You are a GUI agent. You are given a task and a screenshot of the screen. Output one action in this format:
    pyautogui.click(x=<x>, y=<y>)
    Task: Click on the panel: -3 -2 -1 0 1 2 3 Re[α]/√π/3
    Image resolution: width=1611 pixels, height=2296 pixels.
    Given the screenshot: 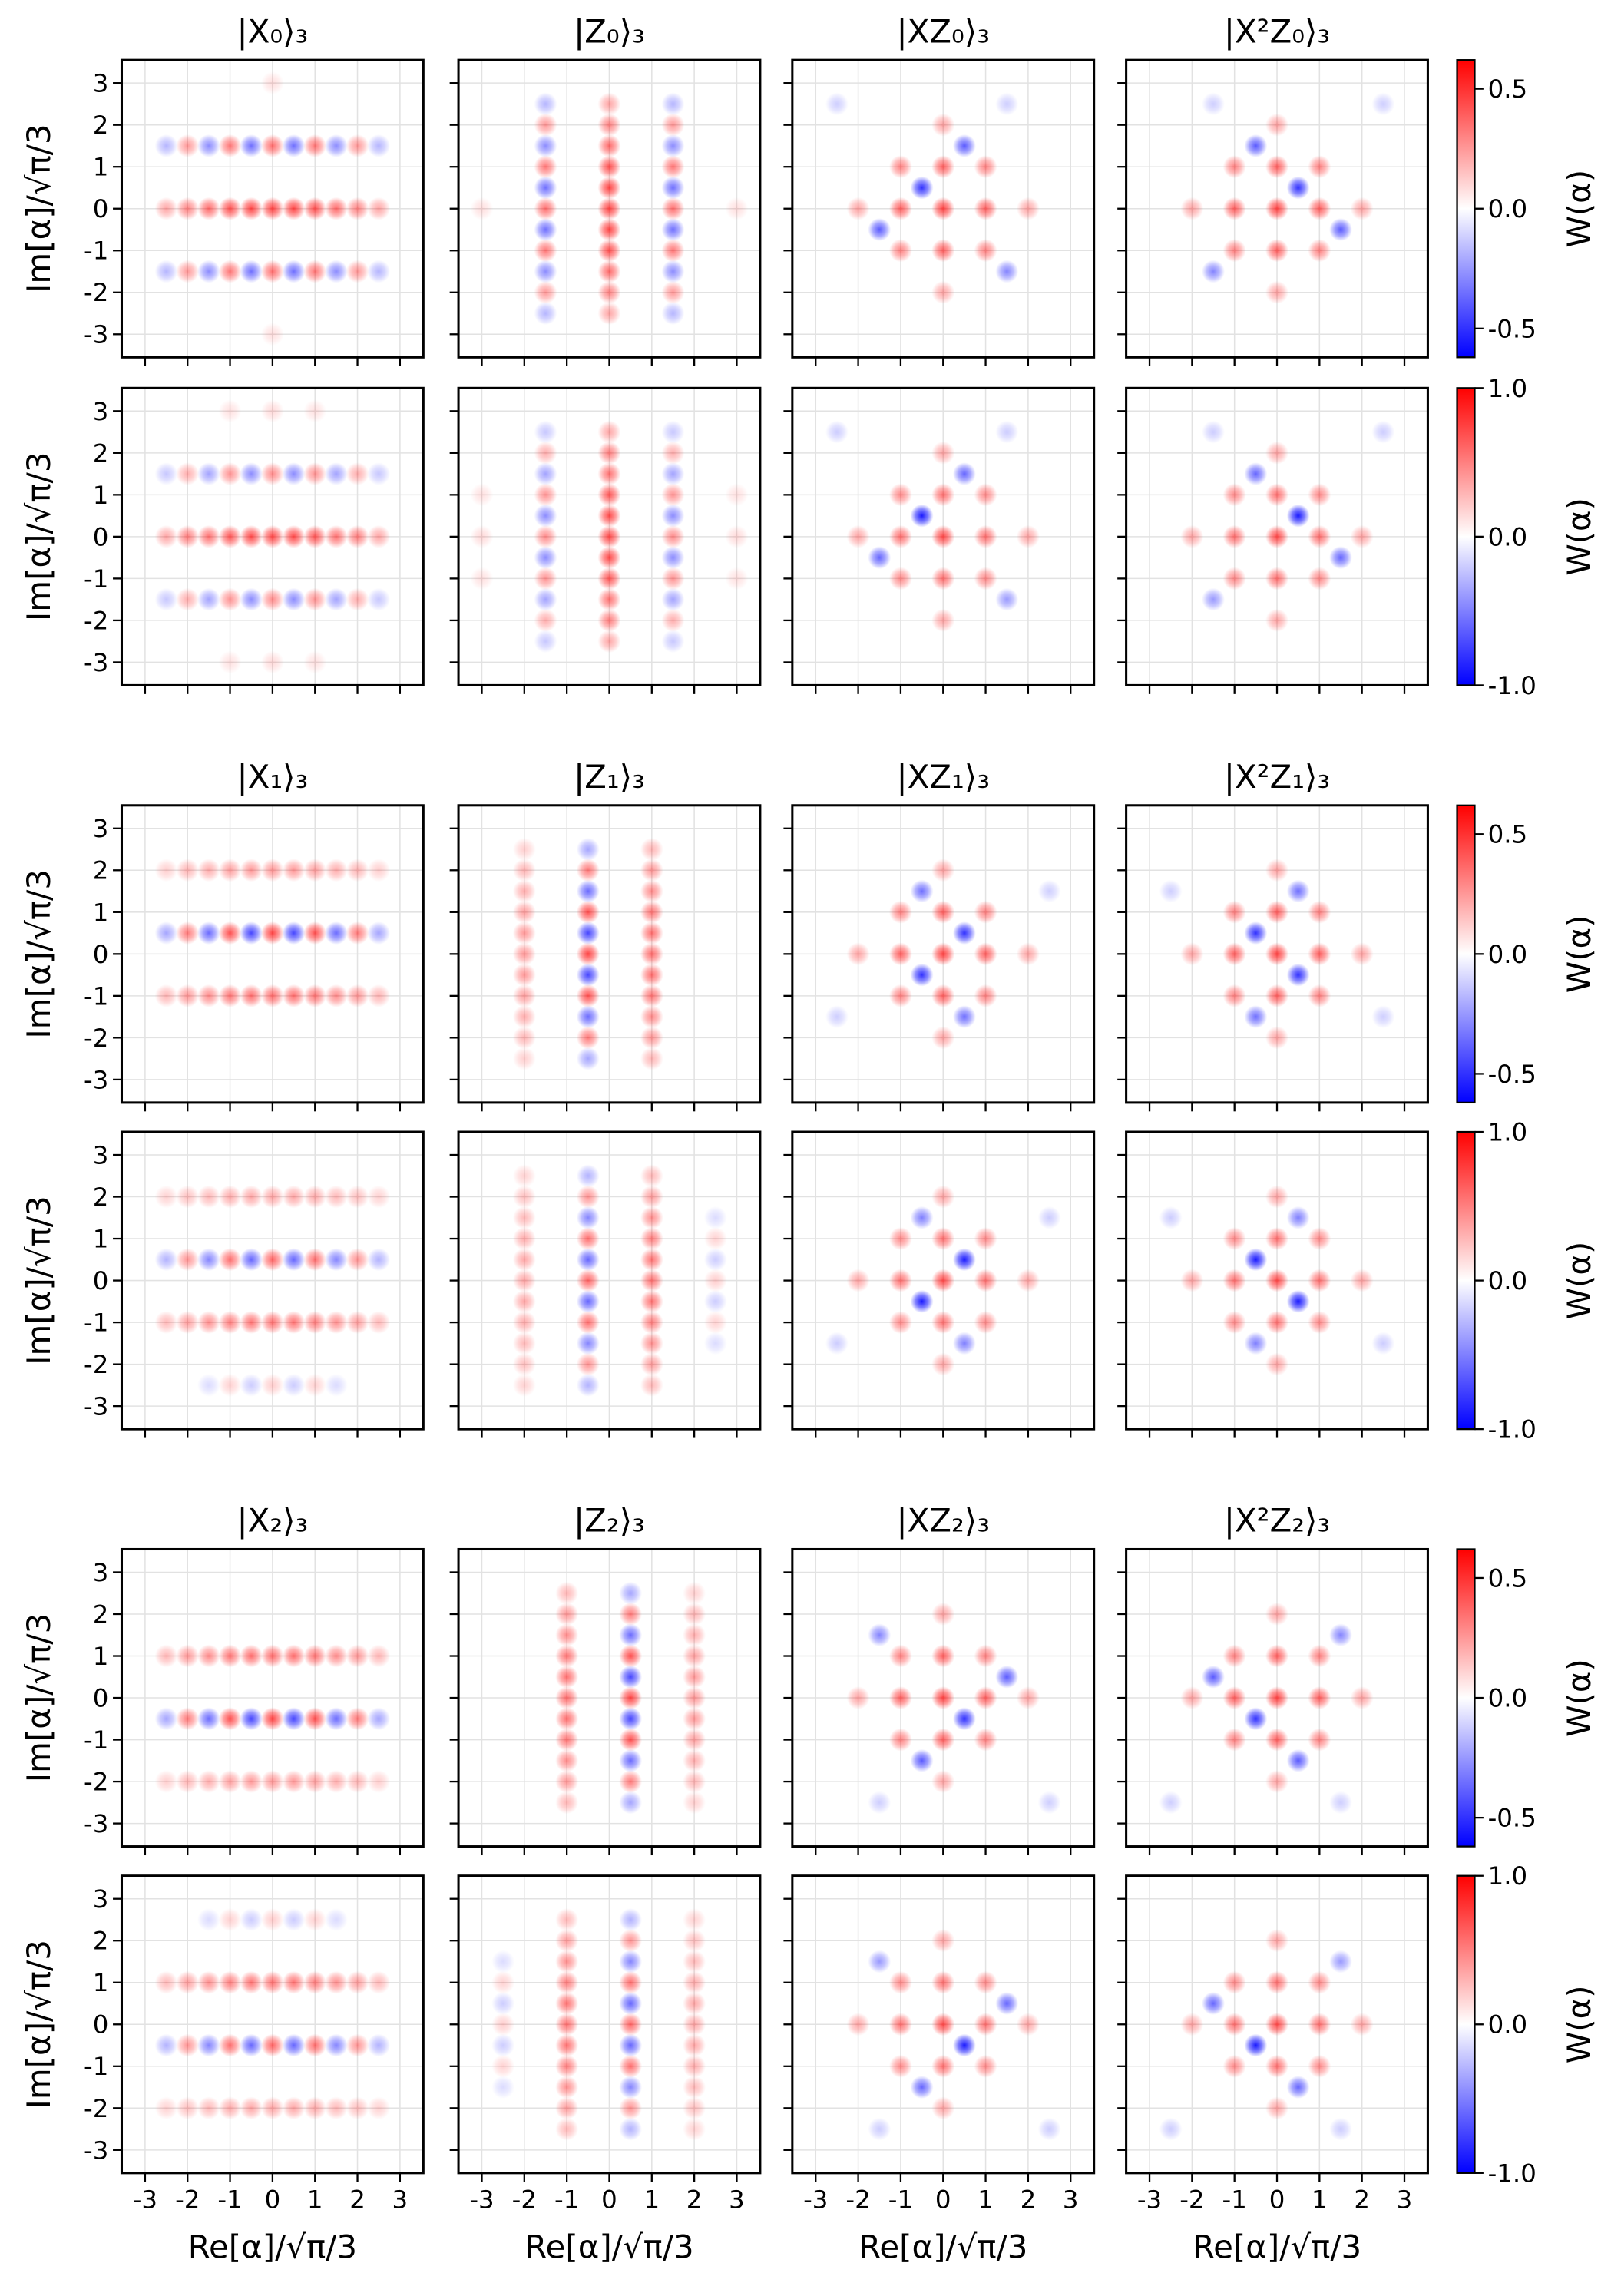 What is the action you would take?
    pyautogui.click(x=940, y=2069)
    